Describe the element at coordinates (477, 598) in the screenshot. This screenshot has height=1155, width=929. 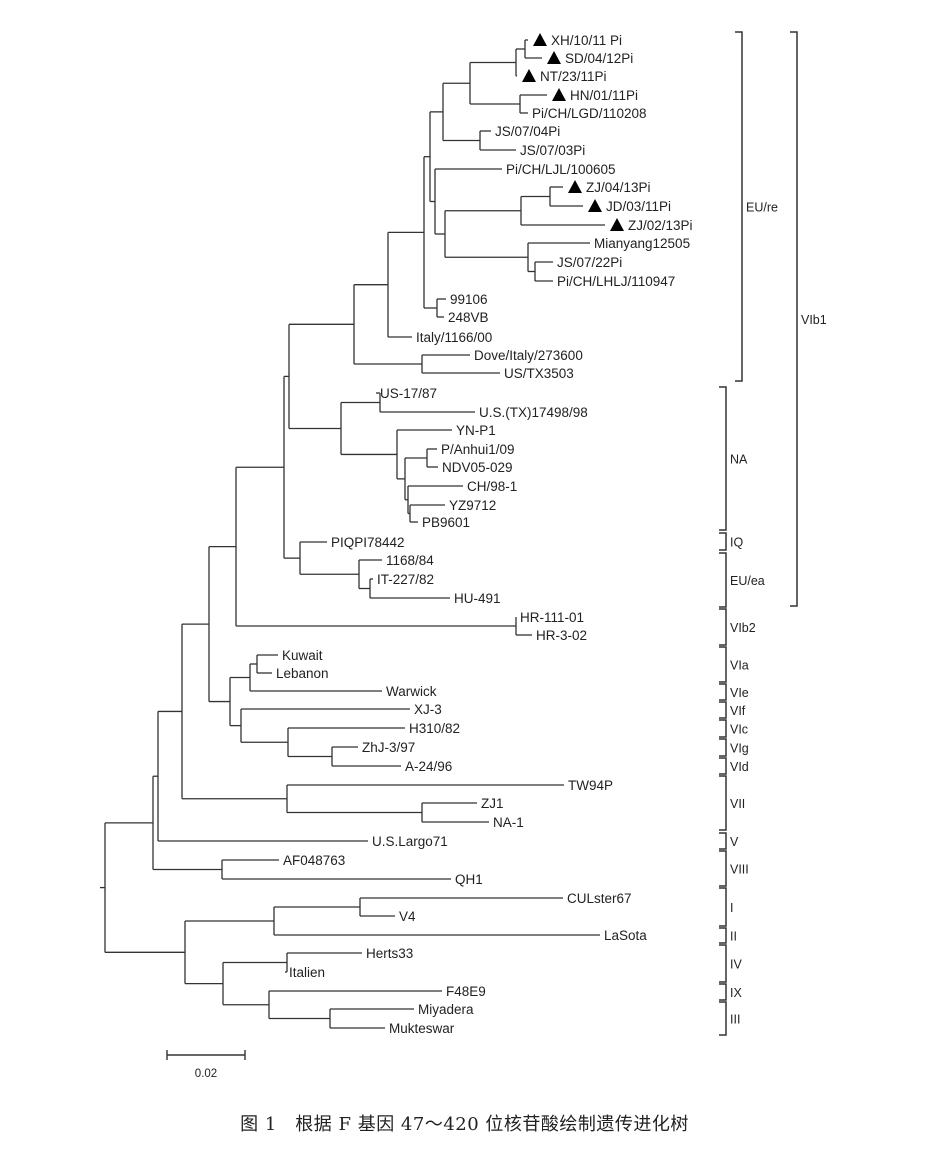
I see `leaf-t31: HU-491` at that location.